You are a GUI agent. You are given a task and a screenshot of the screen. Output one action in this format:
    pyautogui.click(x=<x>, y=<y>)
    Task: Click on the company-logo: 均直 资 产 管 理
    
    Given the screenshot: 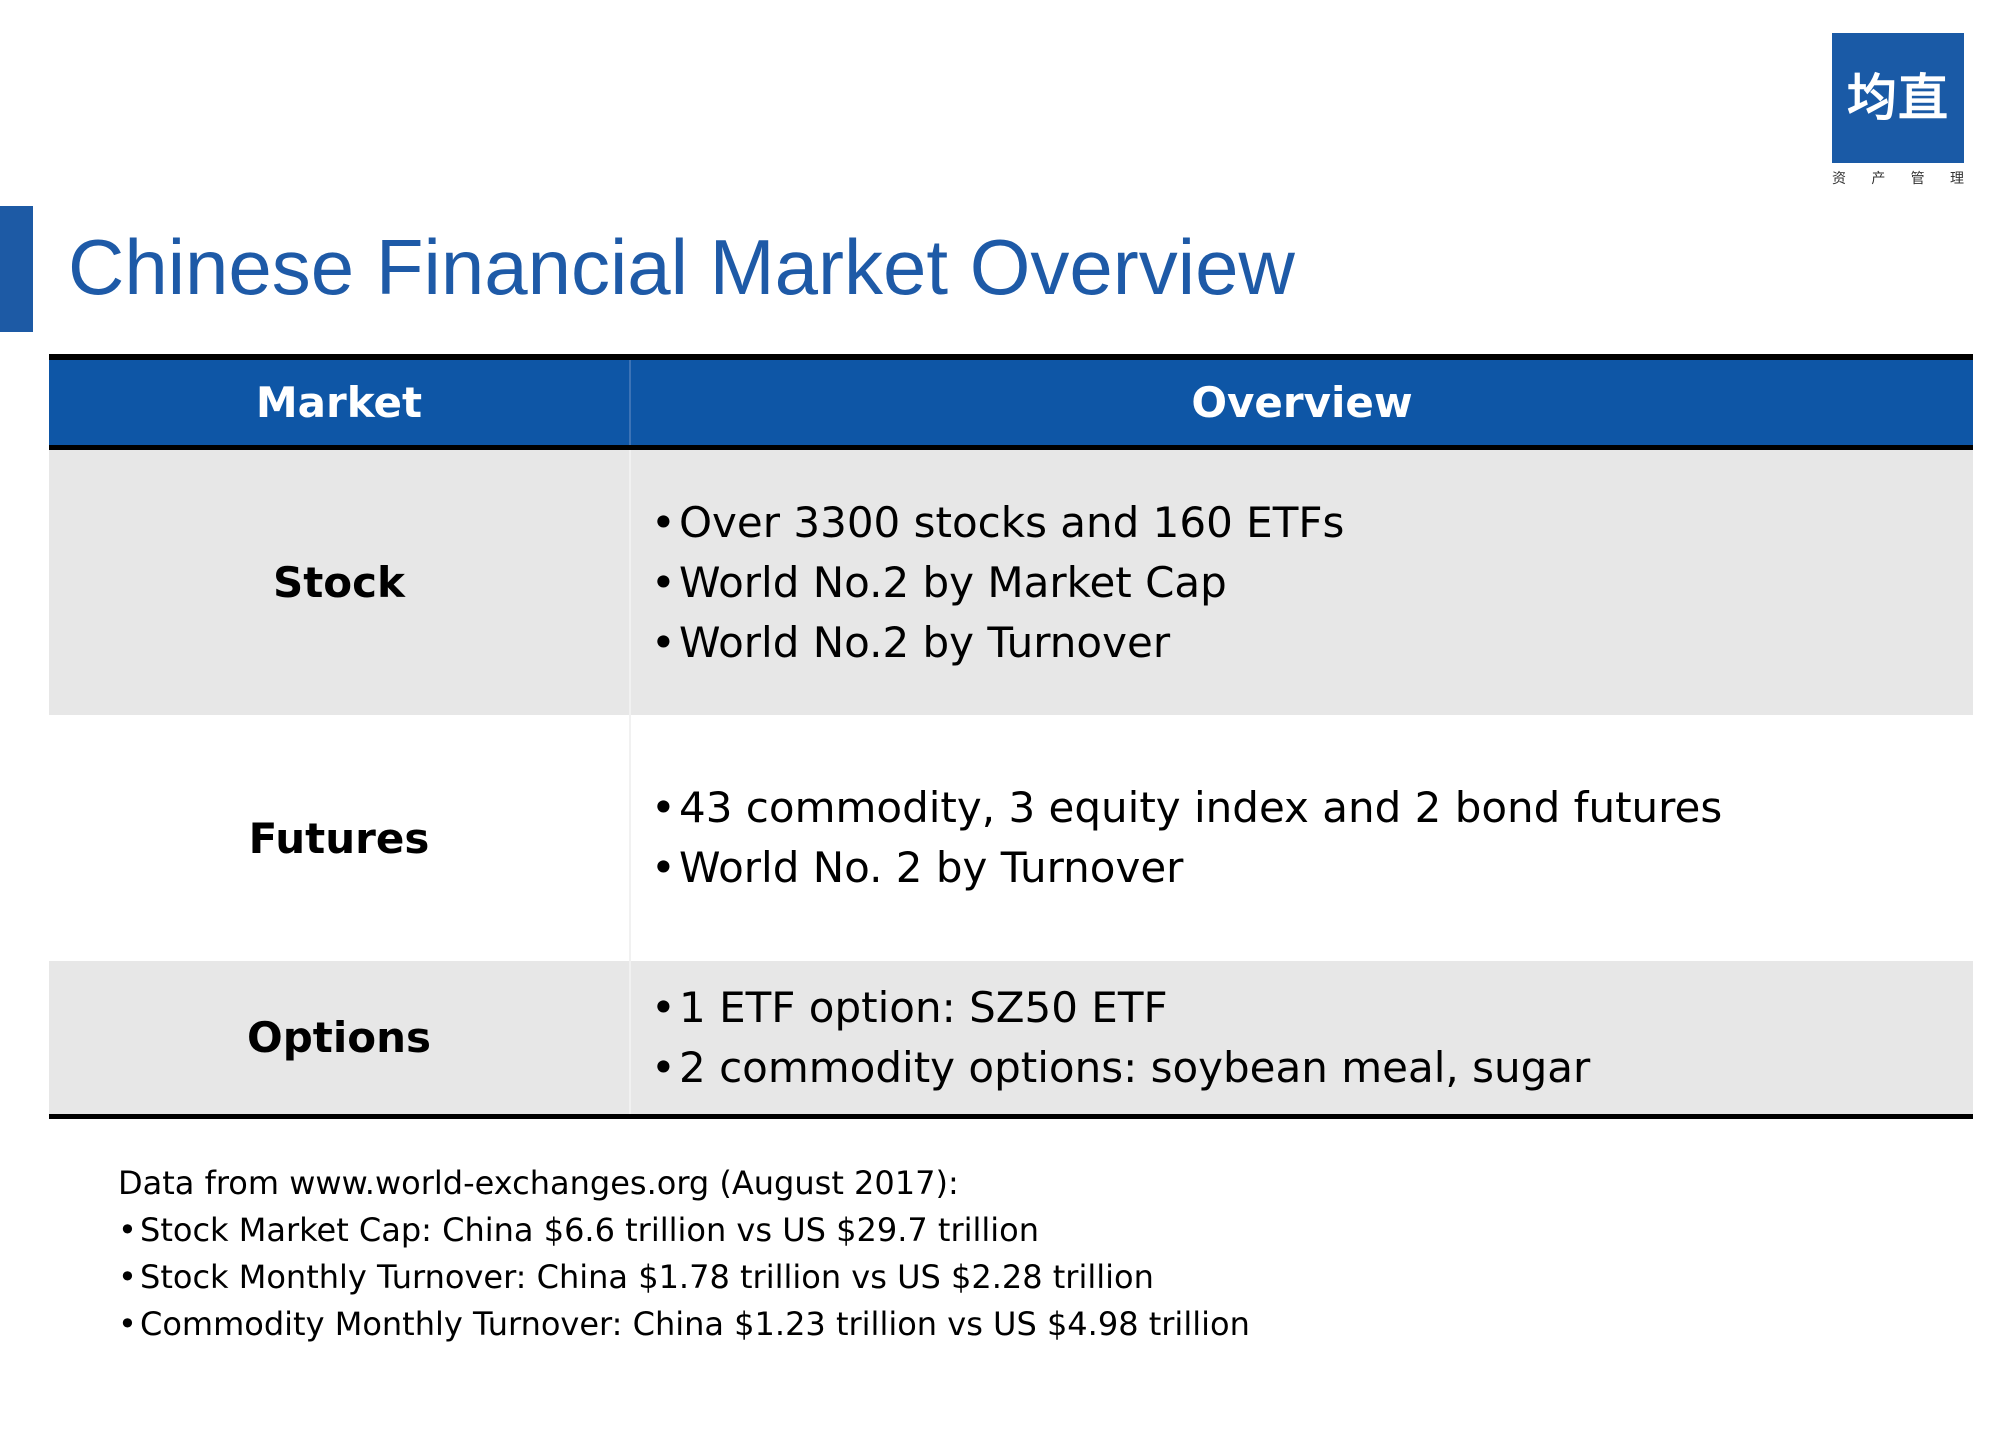 What is the action you would take?
    pyautogui.click(x=1898, y=113)
    